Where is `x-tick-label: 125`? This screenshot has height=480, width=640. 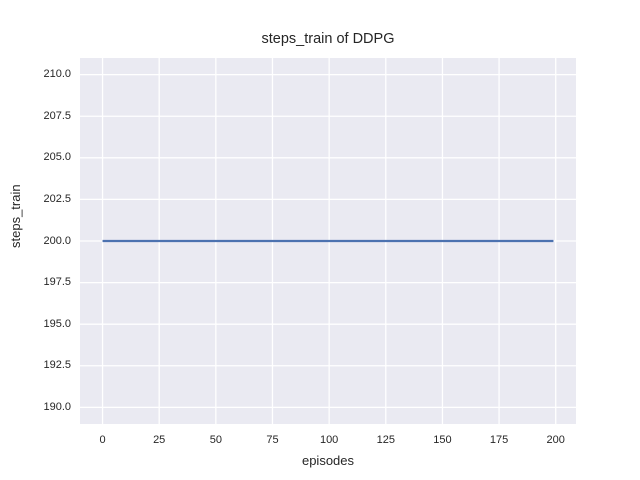
x-tick-label: 125 is located at coordinates (385, 440).